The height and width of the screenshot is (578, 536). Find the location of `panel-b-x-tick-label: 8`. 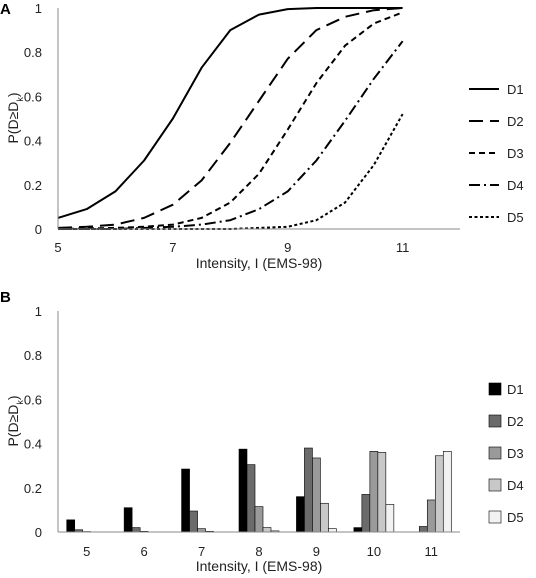

panel-b-x-tick-label: 8 is located at coordinates (258, 551).